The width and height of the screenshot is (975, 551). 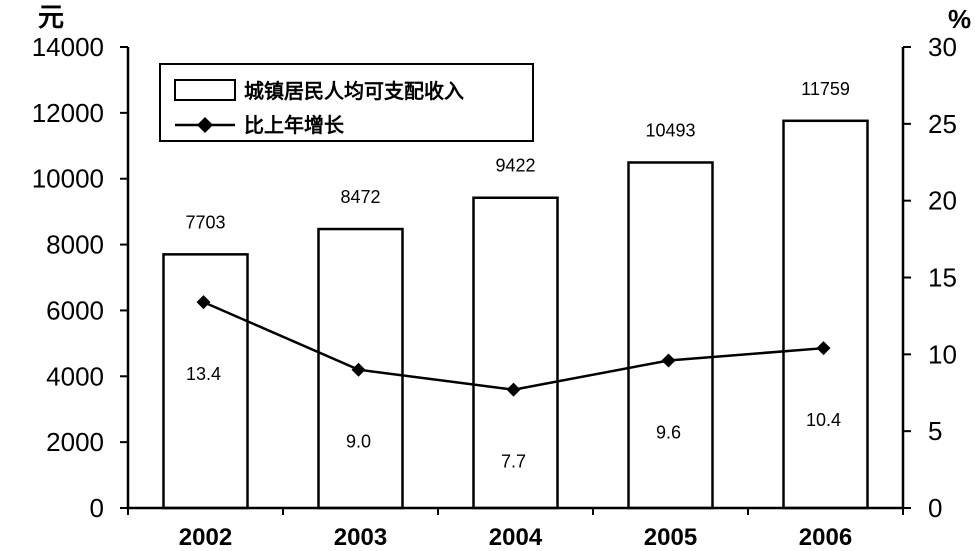 I want to click on bar-2005, so click(x=670, y=335).